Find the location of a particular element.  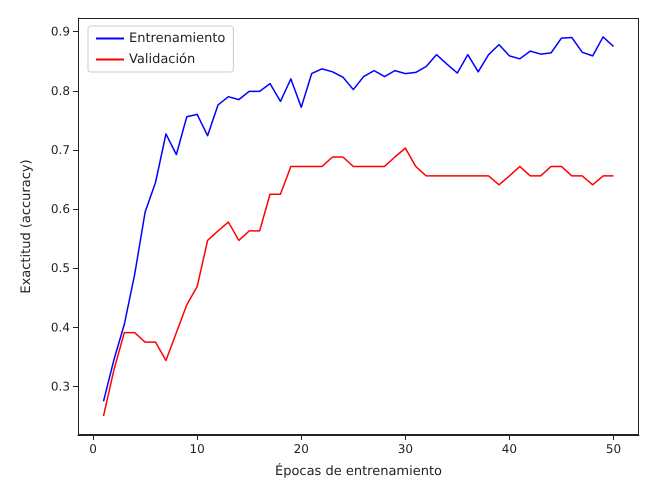

x-axis-title: Épocas de entrenamiento is located at coordinates (358, 470).